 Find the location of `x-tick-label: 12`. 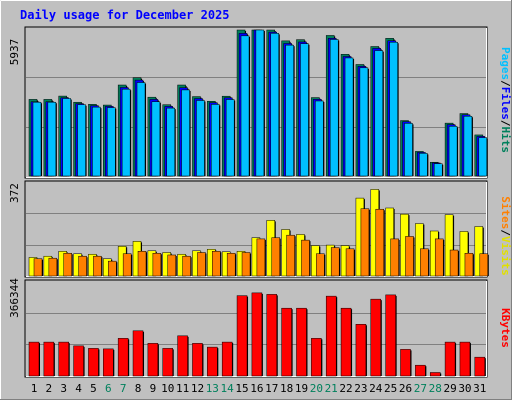

x-tick-label: 12 is located at coordinates (197, 388).